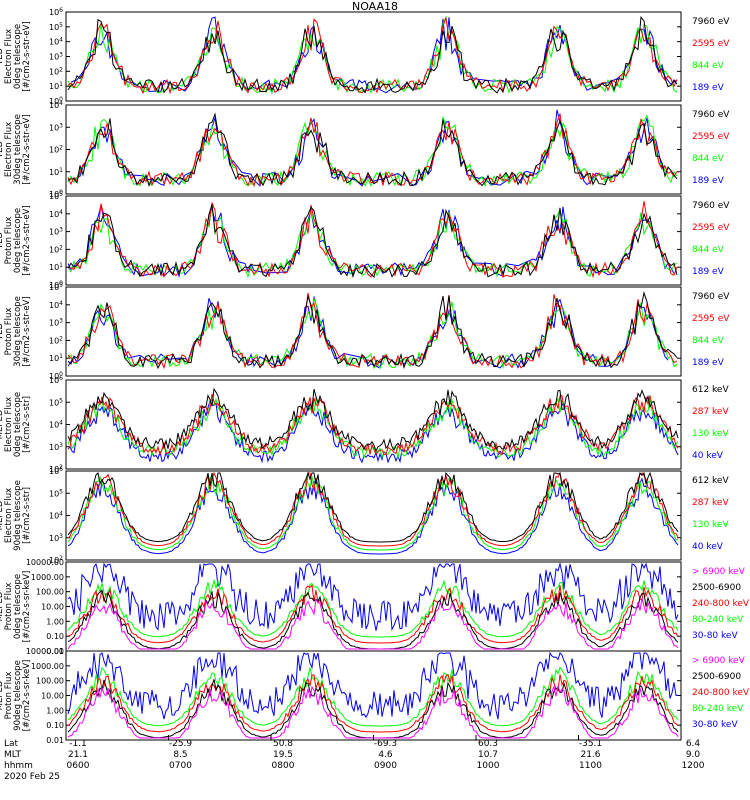 The height and width of the screenshot is (800, 750). What do you see at coordinates (590, 766) in the screenshot?
I see `x-tick-time: 1100` at bounding box center [590, 766].